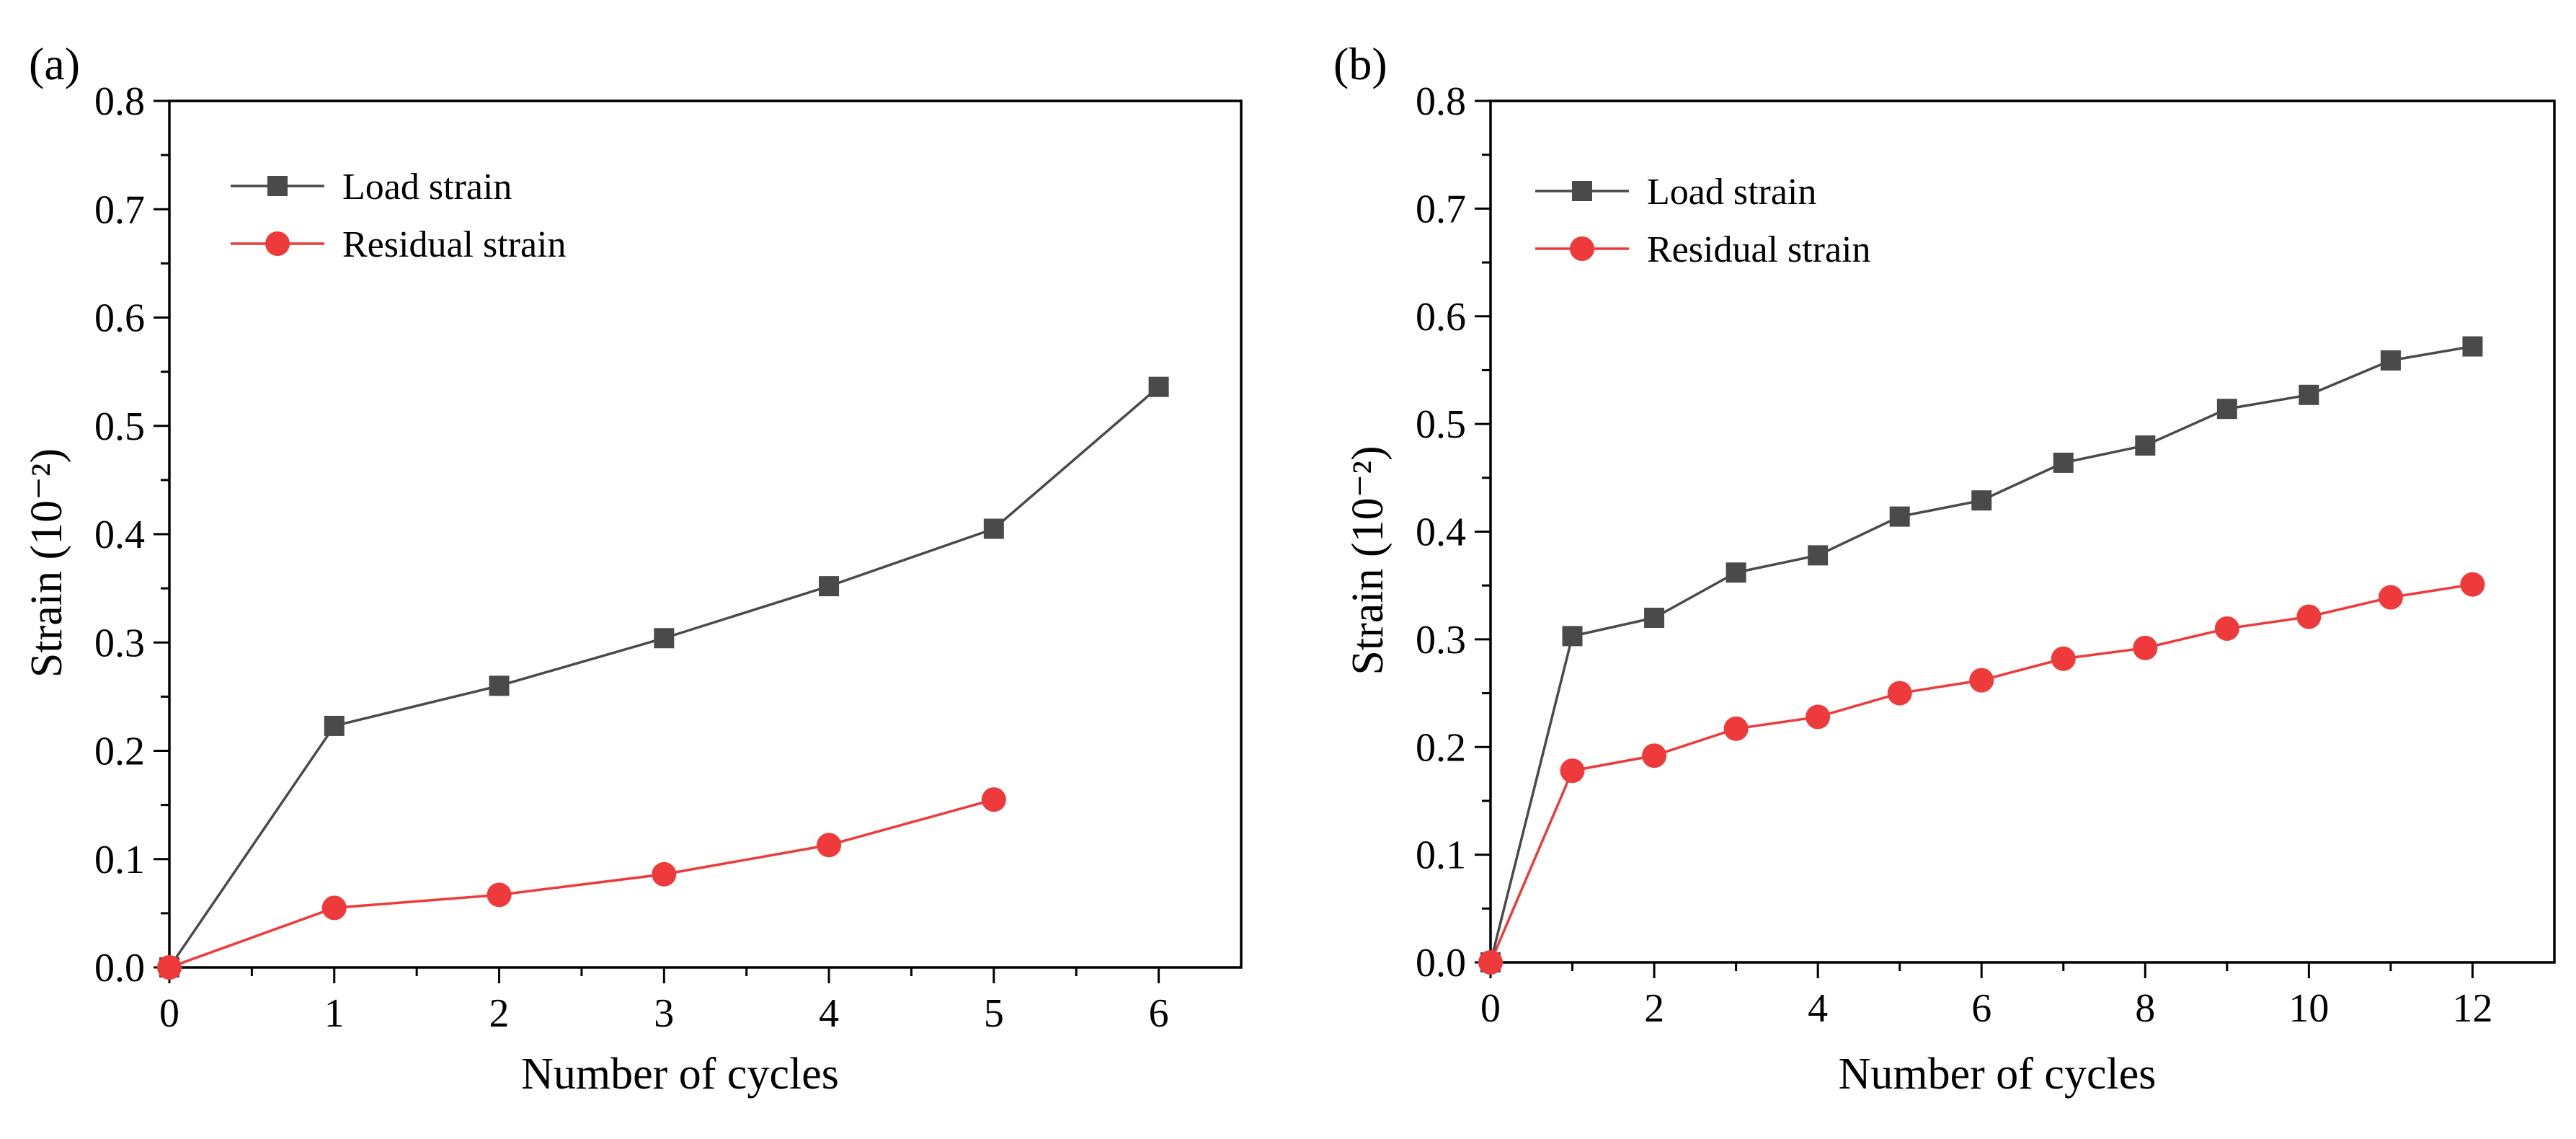  What do you see at coordinates (2308, 1008) in the screenshot?
I see `x-tick-label: 10` at bounding box center [2308, 1008].